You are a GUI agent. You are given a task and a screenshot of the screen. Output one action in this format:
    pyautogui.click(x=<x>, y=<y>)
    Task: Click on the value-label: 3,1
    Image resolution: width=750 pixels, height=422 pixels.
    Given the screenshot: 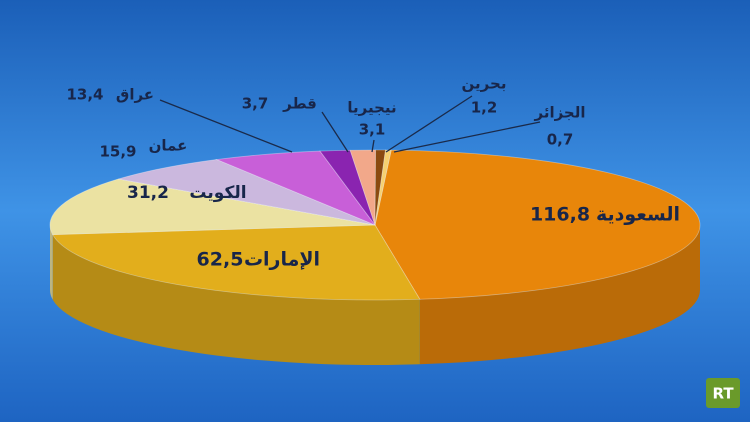 What is the action you would take?
    pyautogui.click(x=372, y=130)
    